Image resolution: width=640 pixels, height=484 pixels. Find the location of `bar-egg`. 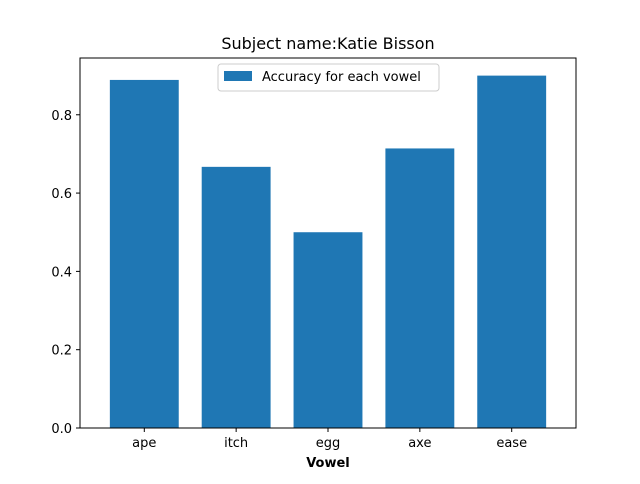

bar-egg is located at coordinates (328, 330).